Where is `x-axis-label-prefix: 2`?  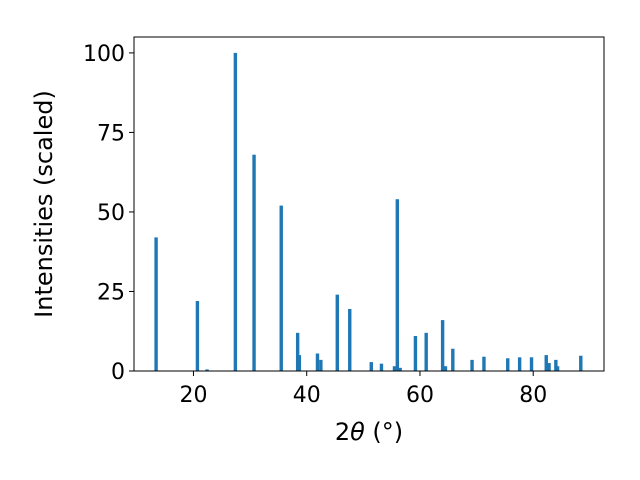 x-axis-label-prefix: 2 is located at coordinates (342, 432).